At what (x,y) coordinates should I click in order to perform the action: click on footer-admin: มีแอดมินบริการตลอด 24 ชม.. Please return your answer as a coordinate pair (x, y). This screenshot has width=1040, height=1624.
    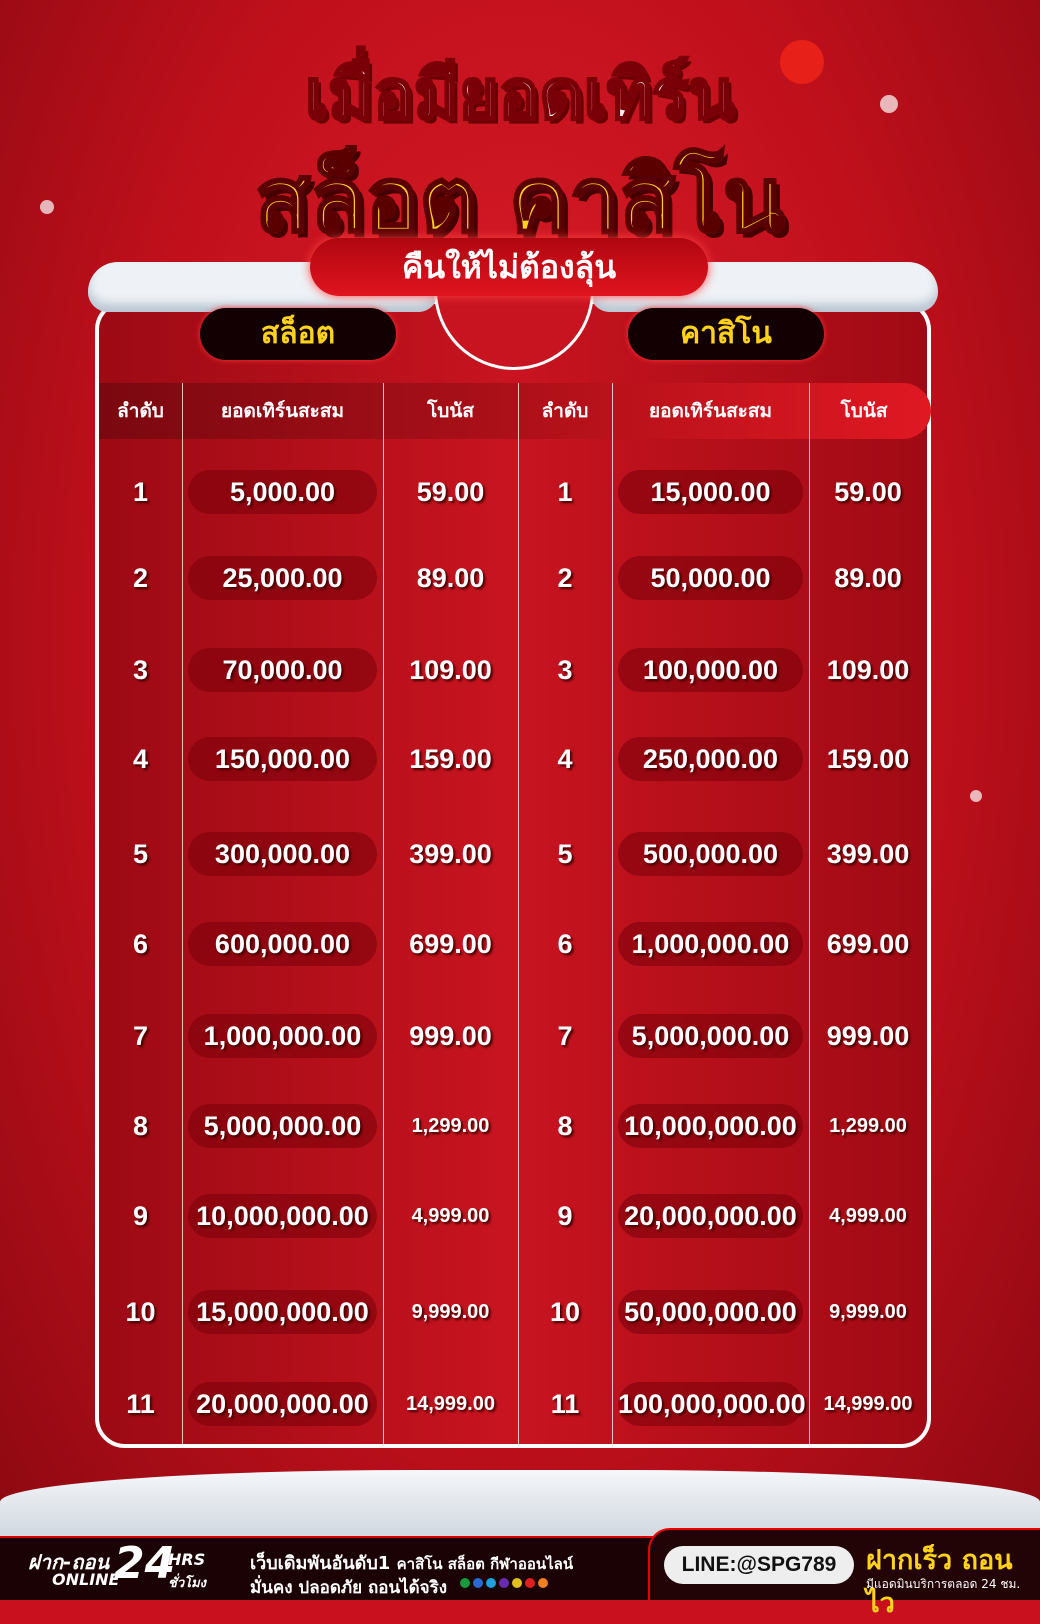
    Looking at the image, I should click on (943, 1584).